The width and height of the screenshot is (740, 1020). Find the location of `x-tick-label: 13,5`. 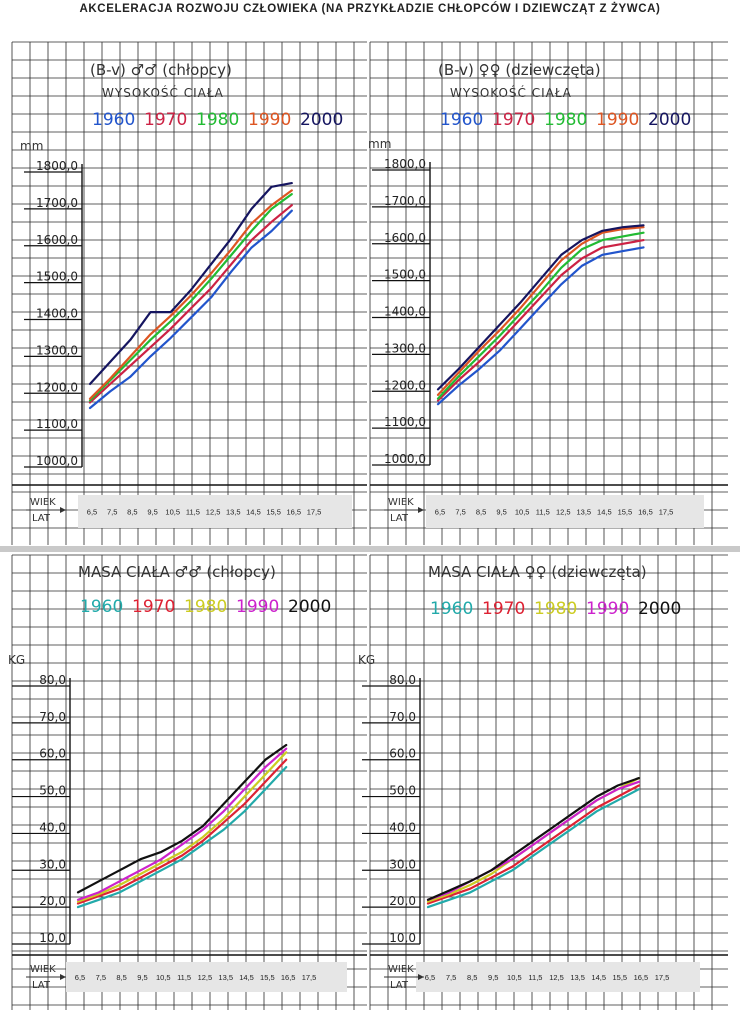

x-tick-label: 13,5 is located at coordinates (233, 512).